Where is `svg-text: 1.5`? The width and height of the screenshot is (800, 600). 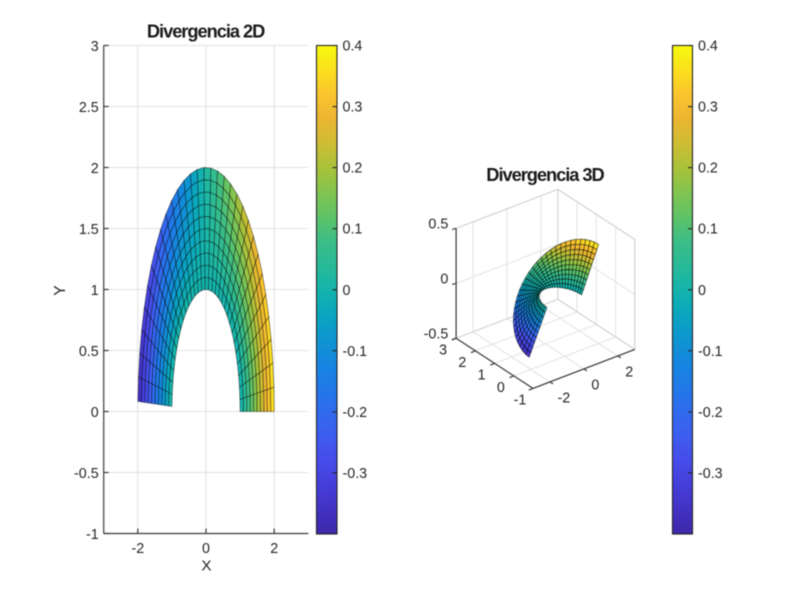 svg-text: 1.5 is located at coordinates (89, 230).